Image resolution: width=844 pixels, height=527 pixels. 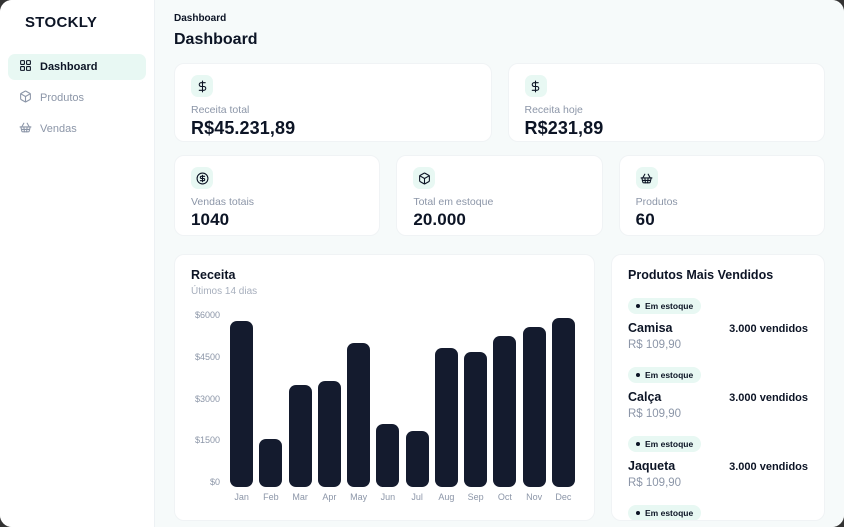 I want to click on bar-dec, so click(x=563, y=402).